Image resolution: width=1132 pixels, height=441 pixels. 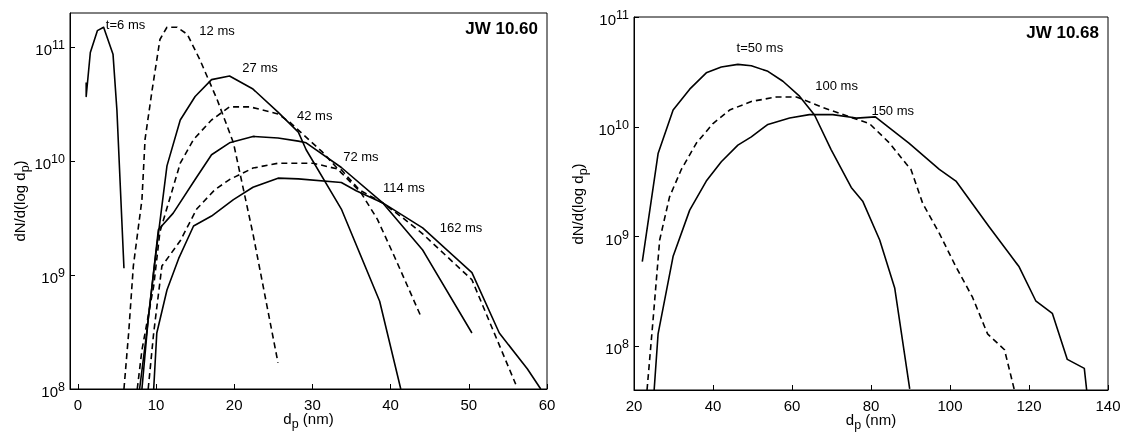 I want to click on x-tick-label: 0, so click(x=77, y=404).